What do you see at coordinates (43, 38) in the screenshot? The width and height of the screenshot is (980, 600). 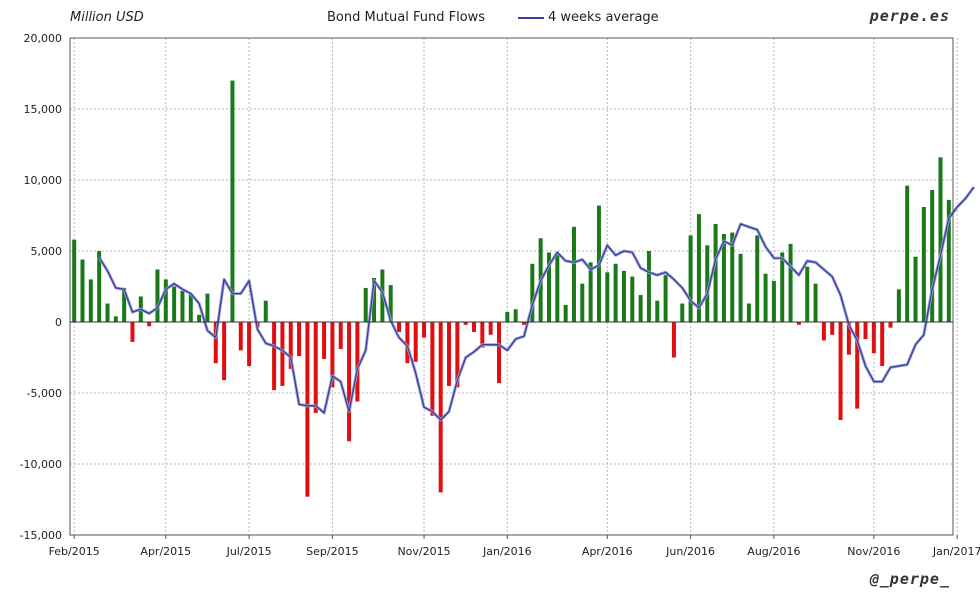 I see `y-tick-label: 20,000` at bounding box center [43, 38].